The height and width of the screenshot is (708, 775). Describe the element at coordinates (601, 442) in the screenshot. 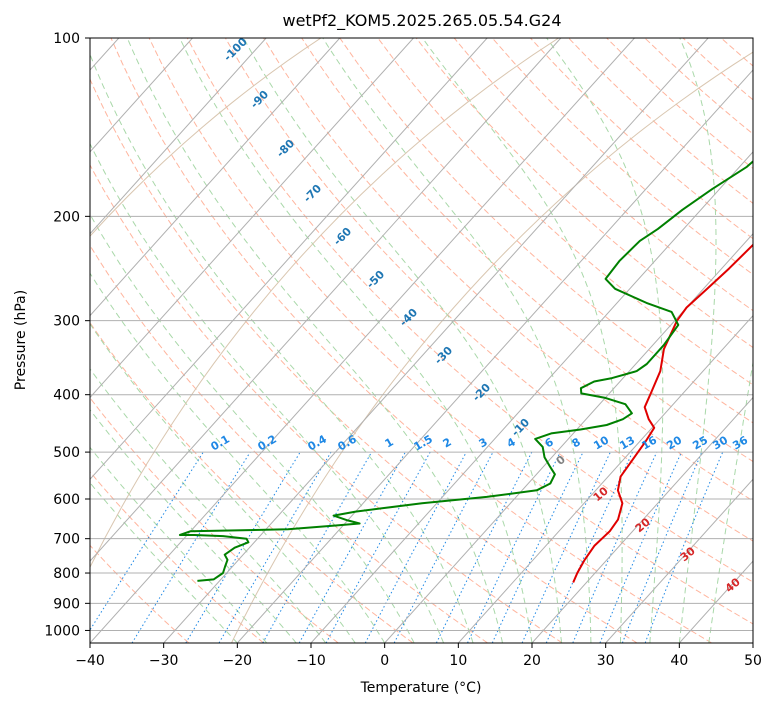

I see `mixing-ratio-label: 10` at that location.